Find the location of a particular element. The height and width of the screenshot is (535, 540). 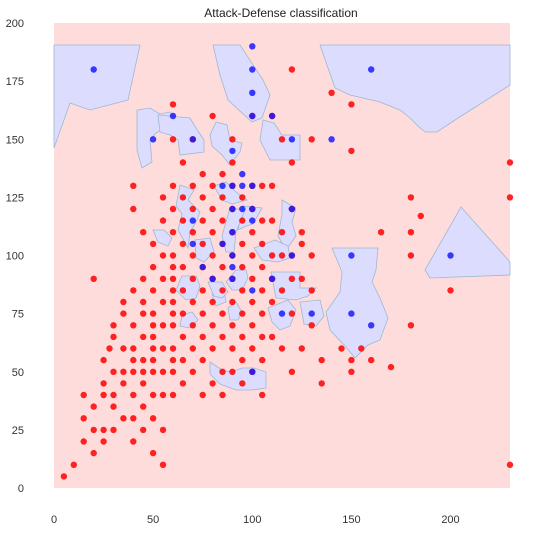

y-tick-label: 75 is located at coordinates (18, 315).